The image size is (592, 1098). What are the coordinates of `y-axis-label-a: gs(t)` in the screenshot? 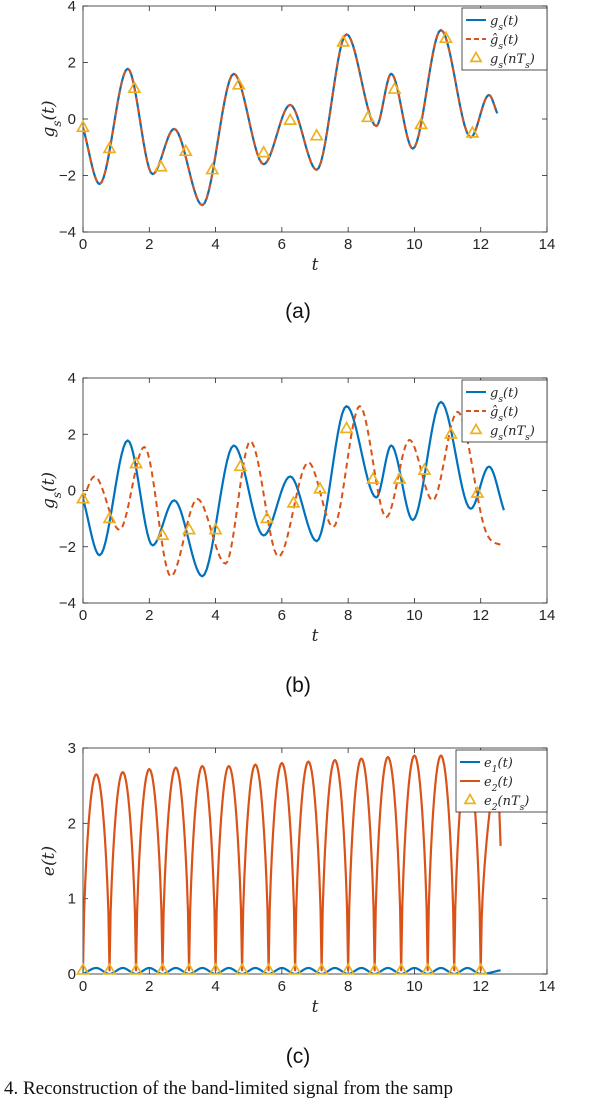 It's located at (51, 118).